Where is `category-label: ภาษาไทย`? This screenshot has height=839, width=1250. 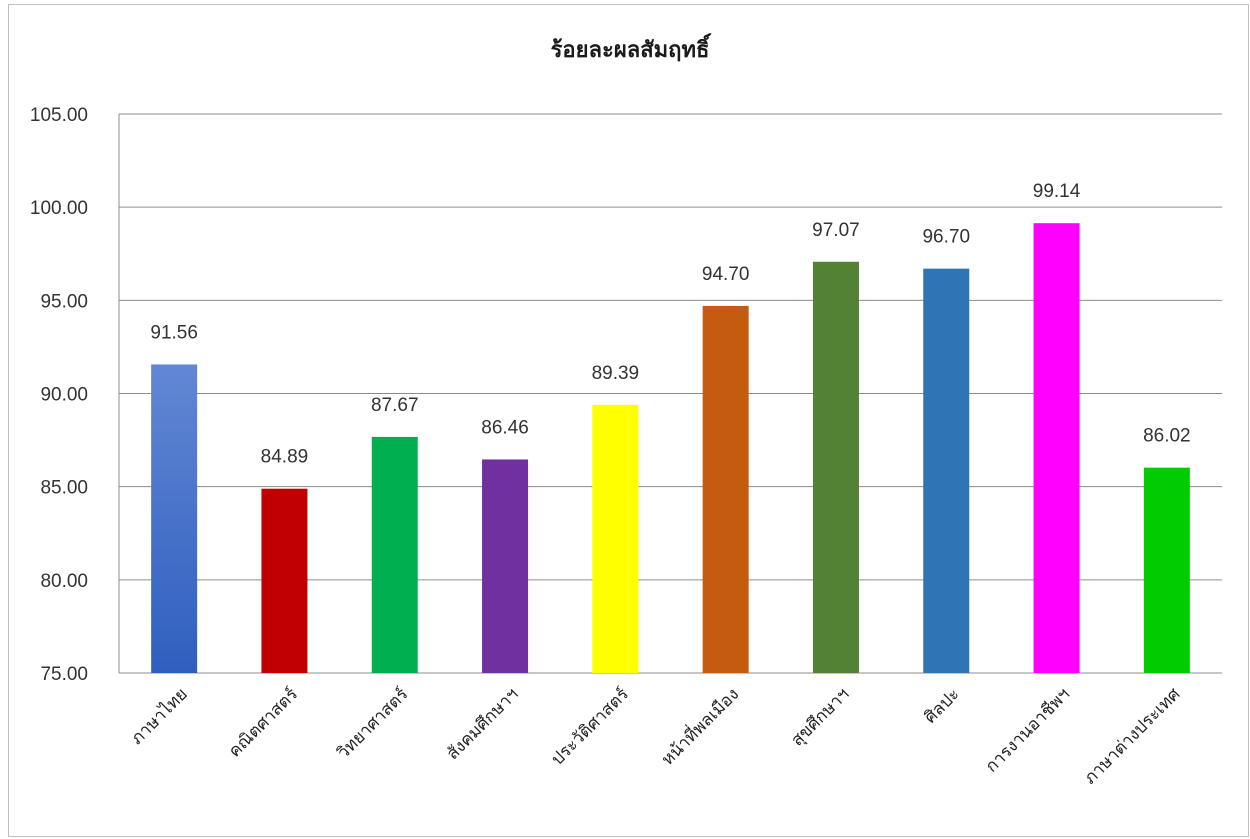 category-label: ภาษาไทย is located at coordinates (158, 716).